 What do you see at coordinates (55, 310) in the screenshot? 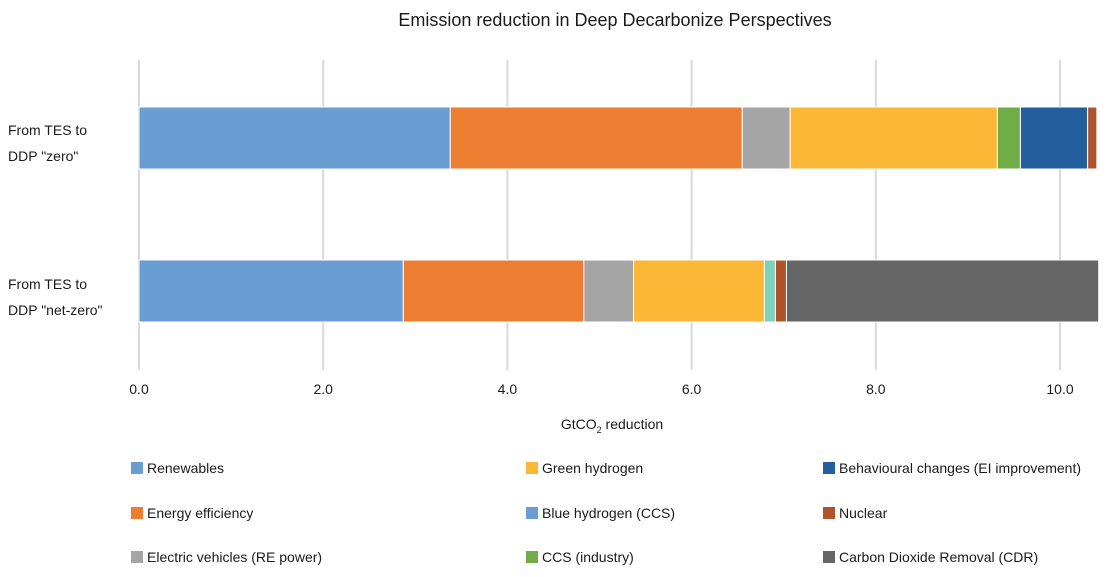
I see `category-label: DDP "net-zero"` at bounding box center [55, 310].